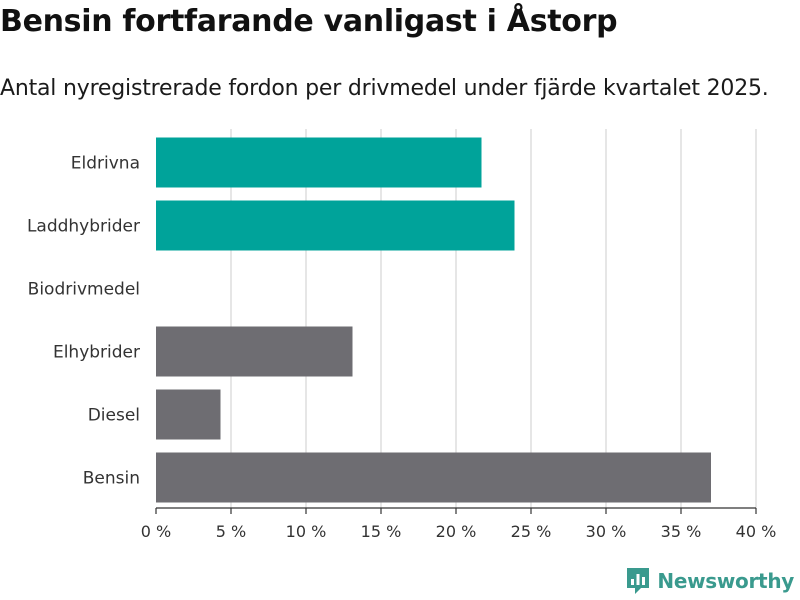 The height and width of the screenshot is (600, 800). Describe the element at coordinates (156, 531) in the screenshot. I see `x-tick-label: 0 %` at that location.